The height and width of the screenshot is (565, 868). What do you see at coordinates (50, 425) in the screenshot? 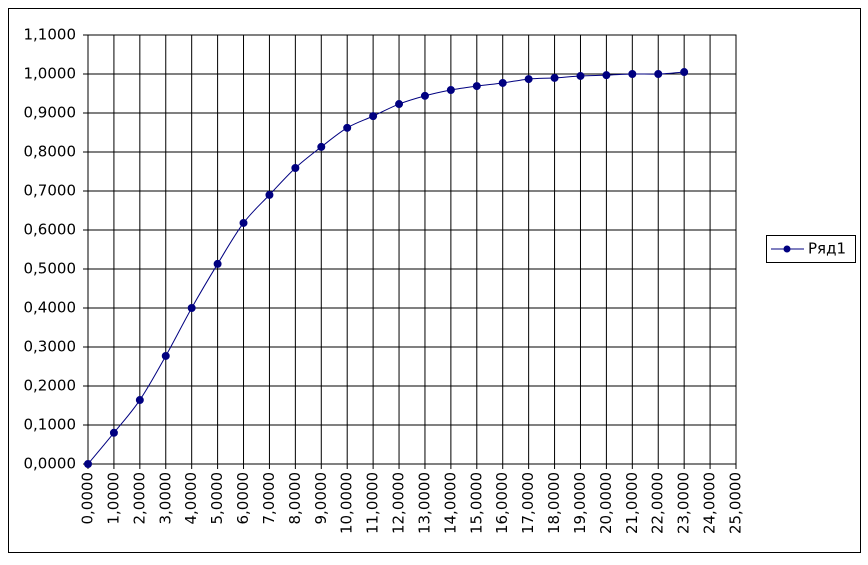
I see `y-tick-label: 0,1000` at bounding box center [50, 425].